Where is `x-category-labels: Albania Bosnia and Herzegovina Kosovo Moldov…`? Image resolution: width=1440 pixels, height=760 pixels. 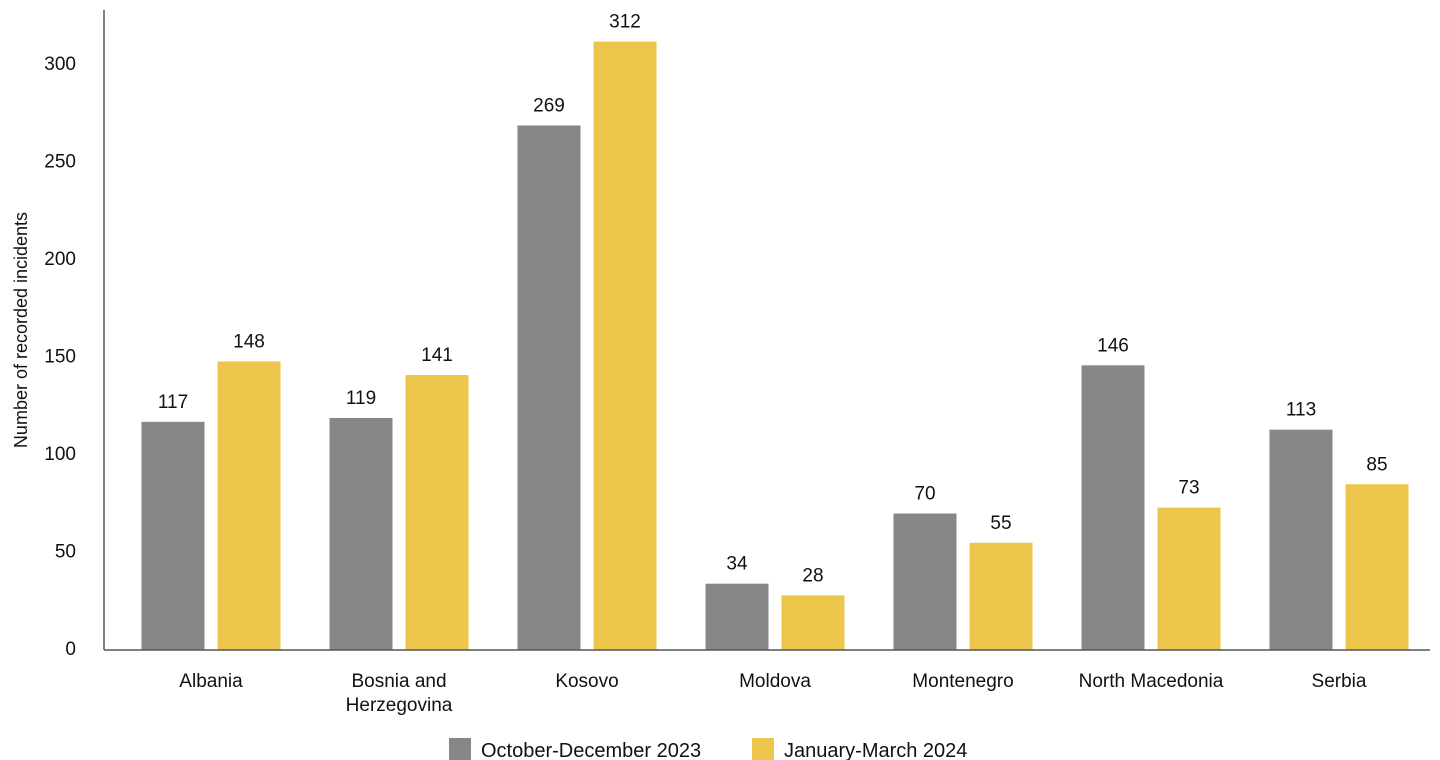 x-category-labels: Albania Bosnia and Herzegovina Kosovo Moldov… is located at coordinates (773, 693).